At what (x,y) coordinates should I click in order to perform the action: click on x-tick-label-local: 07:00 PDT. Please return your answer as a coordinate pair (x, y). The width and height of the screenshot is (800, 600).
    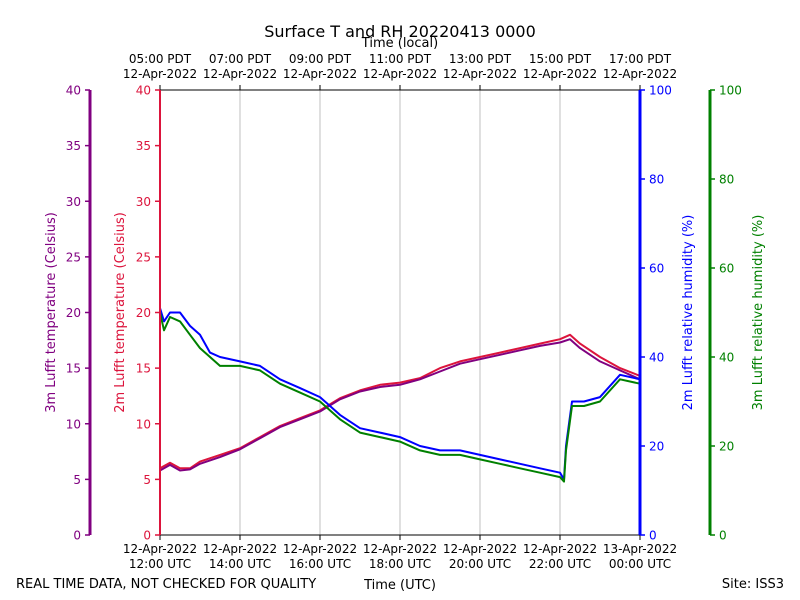
    Looking at the image, I should click on (240, 59).